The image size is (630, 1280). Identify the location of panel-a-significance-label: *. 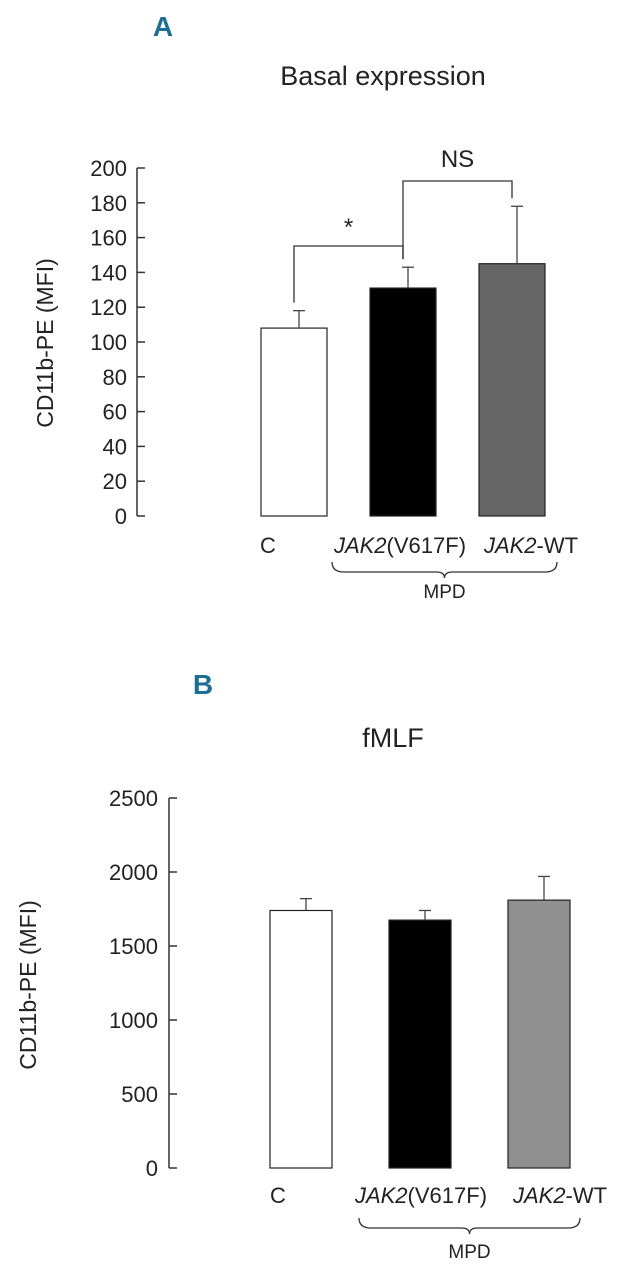
(348, 227).